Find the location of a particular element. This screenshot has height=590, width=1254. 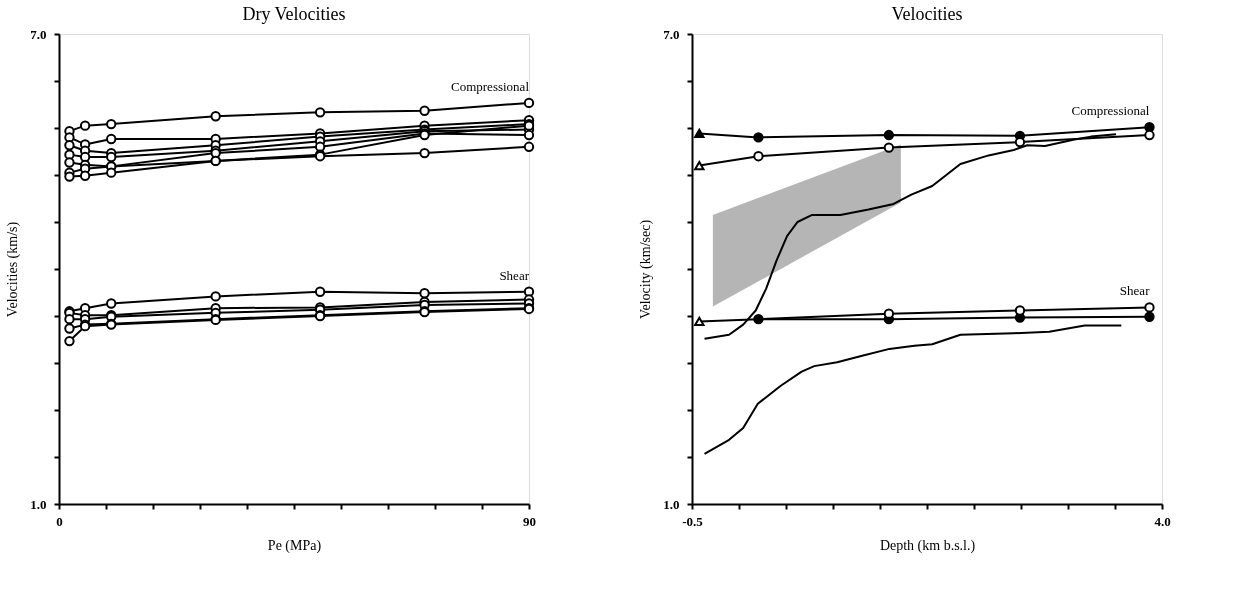

chart-title: Velocities is located at coordinates (927, 14).